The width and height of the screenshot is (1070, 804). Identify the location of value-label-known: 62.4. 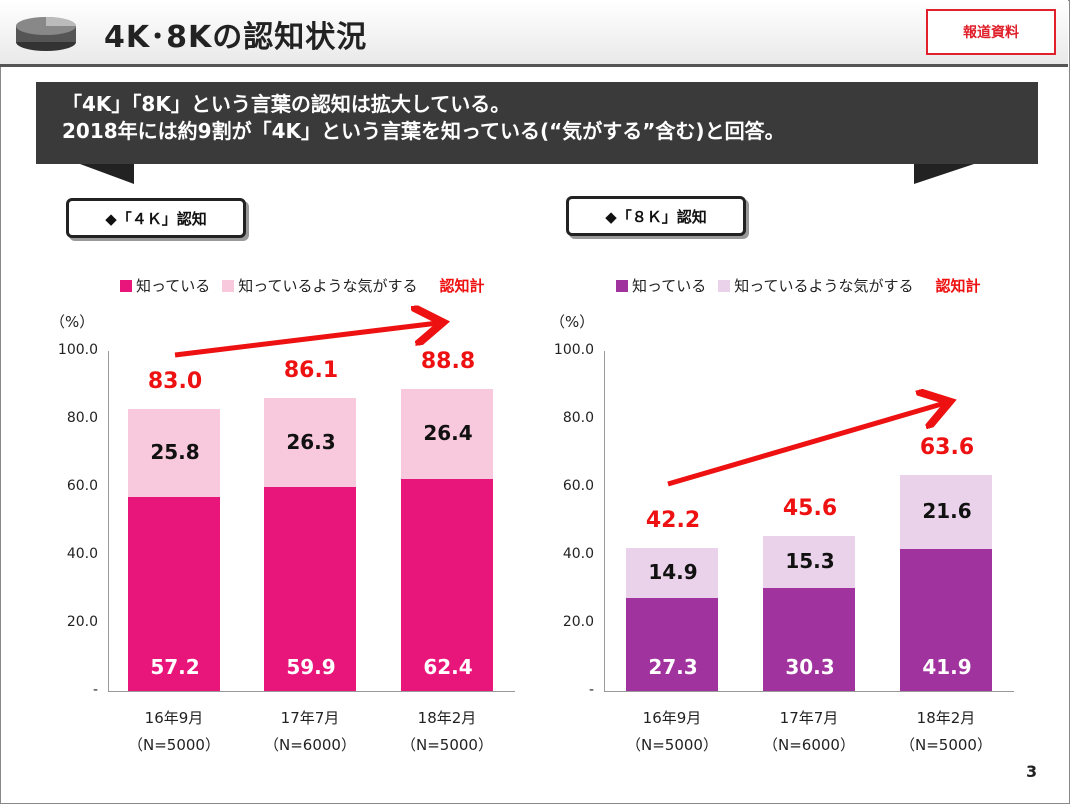
(448, 667).